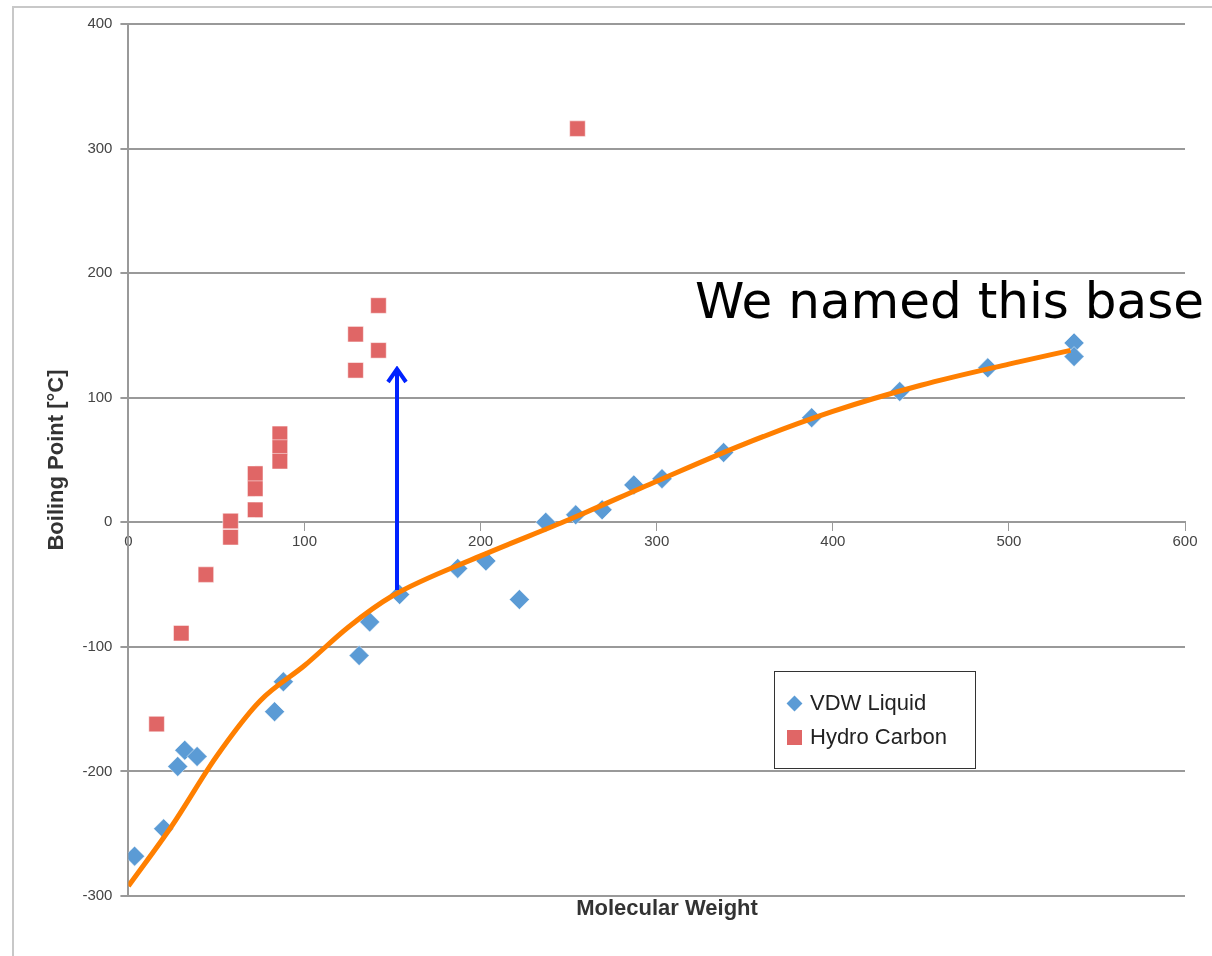 Image resolution: width=1212 pixels, height=956 pixels. Describe the element at coordinates (833, 541) in the screenshot. I see `x-tick-label: 400` at that location.